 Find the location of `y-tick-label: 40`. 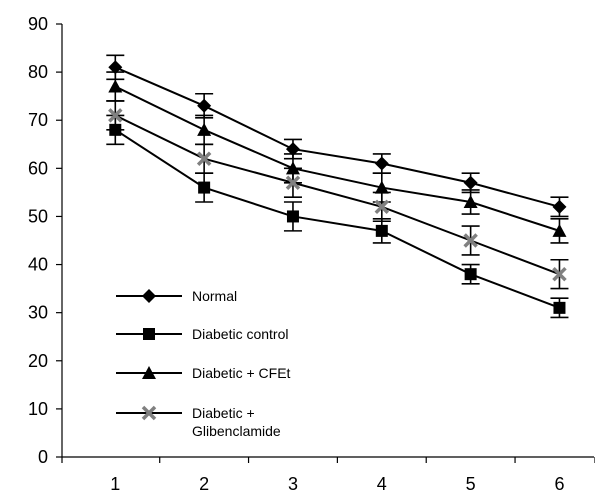

y-tick-label: 40 is located at coordinates (38, 265).